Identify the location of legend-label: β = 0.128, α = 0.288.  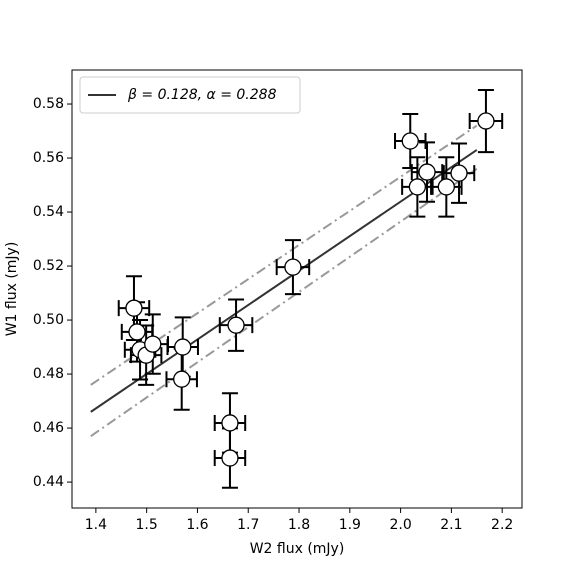
(202, 95).